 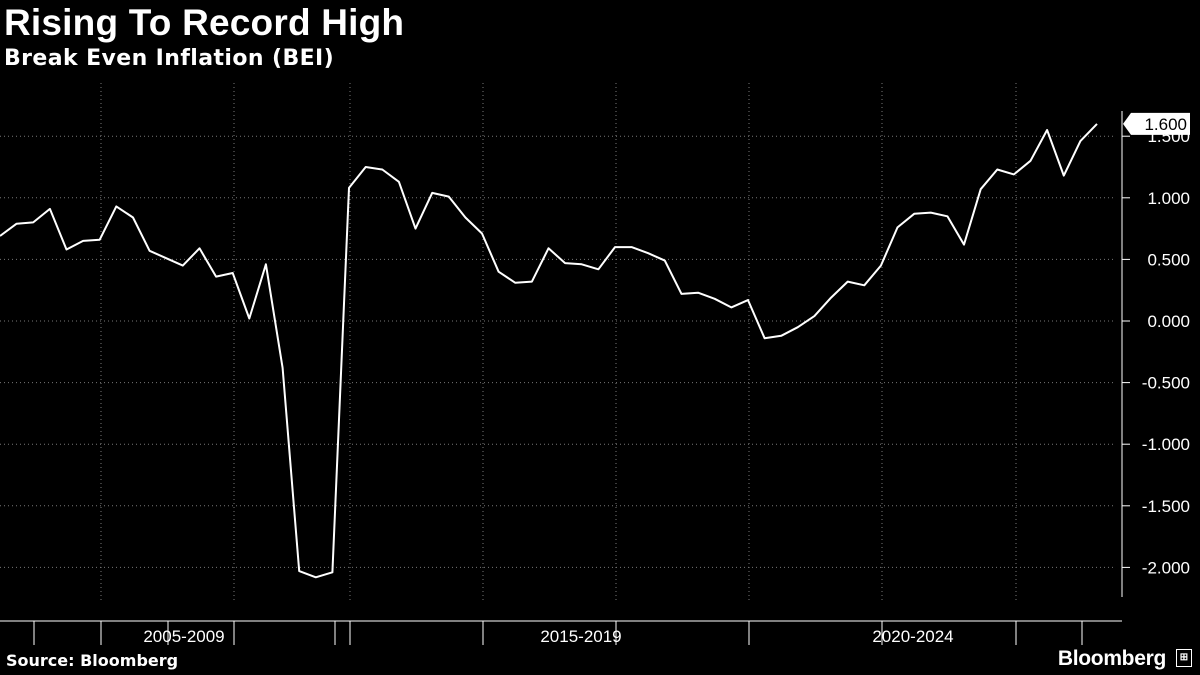 What do you see at coordinates (1166, 444) in the screenshot?
I see `y-tick-label: -1.000` at bounding box center [1166, 444].